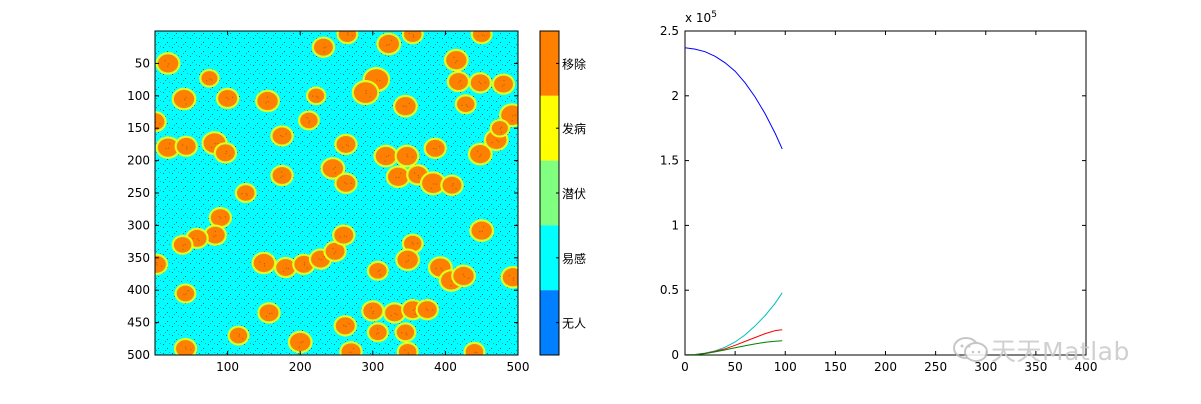  Describe the element at coordinates (675, 225) in the screenshot. I see `line-y-tick-label: 1` at that location.